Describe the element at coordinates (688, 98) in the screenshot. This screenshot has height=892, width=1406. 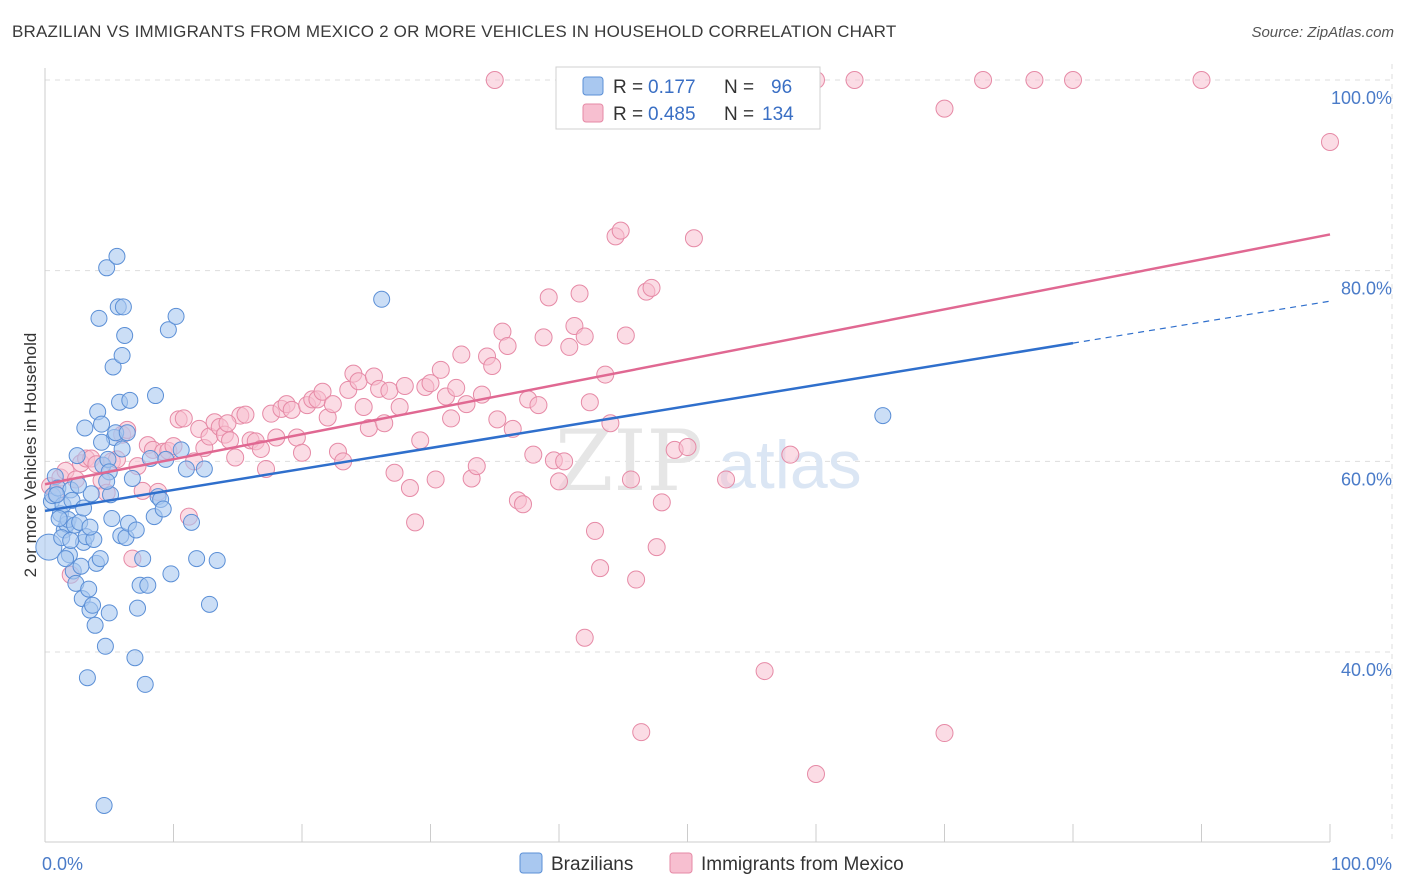
I see `stats-legend: R = 0.177 N = 96 R = 0.485 N = 134` at that location.